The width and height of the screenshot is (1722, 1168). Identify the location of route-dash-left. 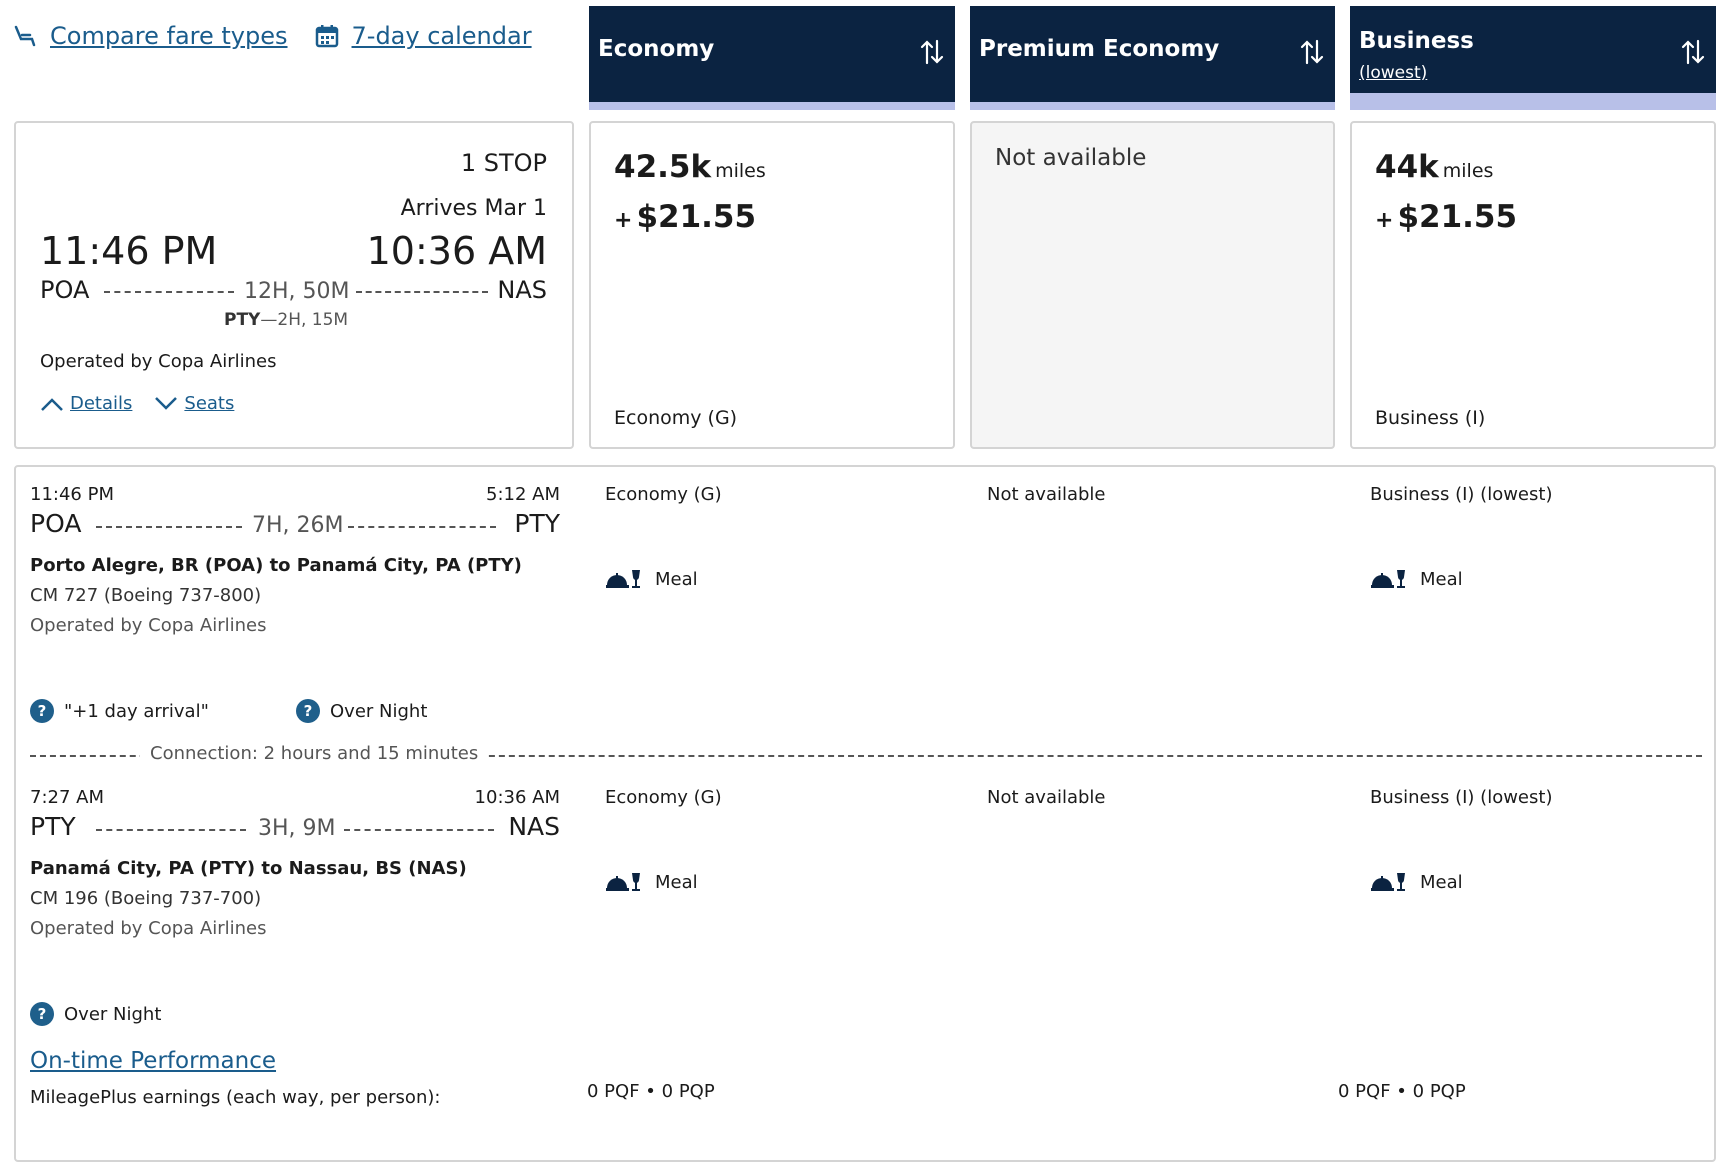
(169, 292).